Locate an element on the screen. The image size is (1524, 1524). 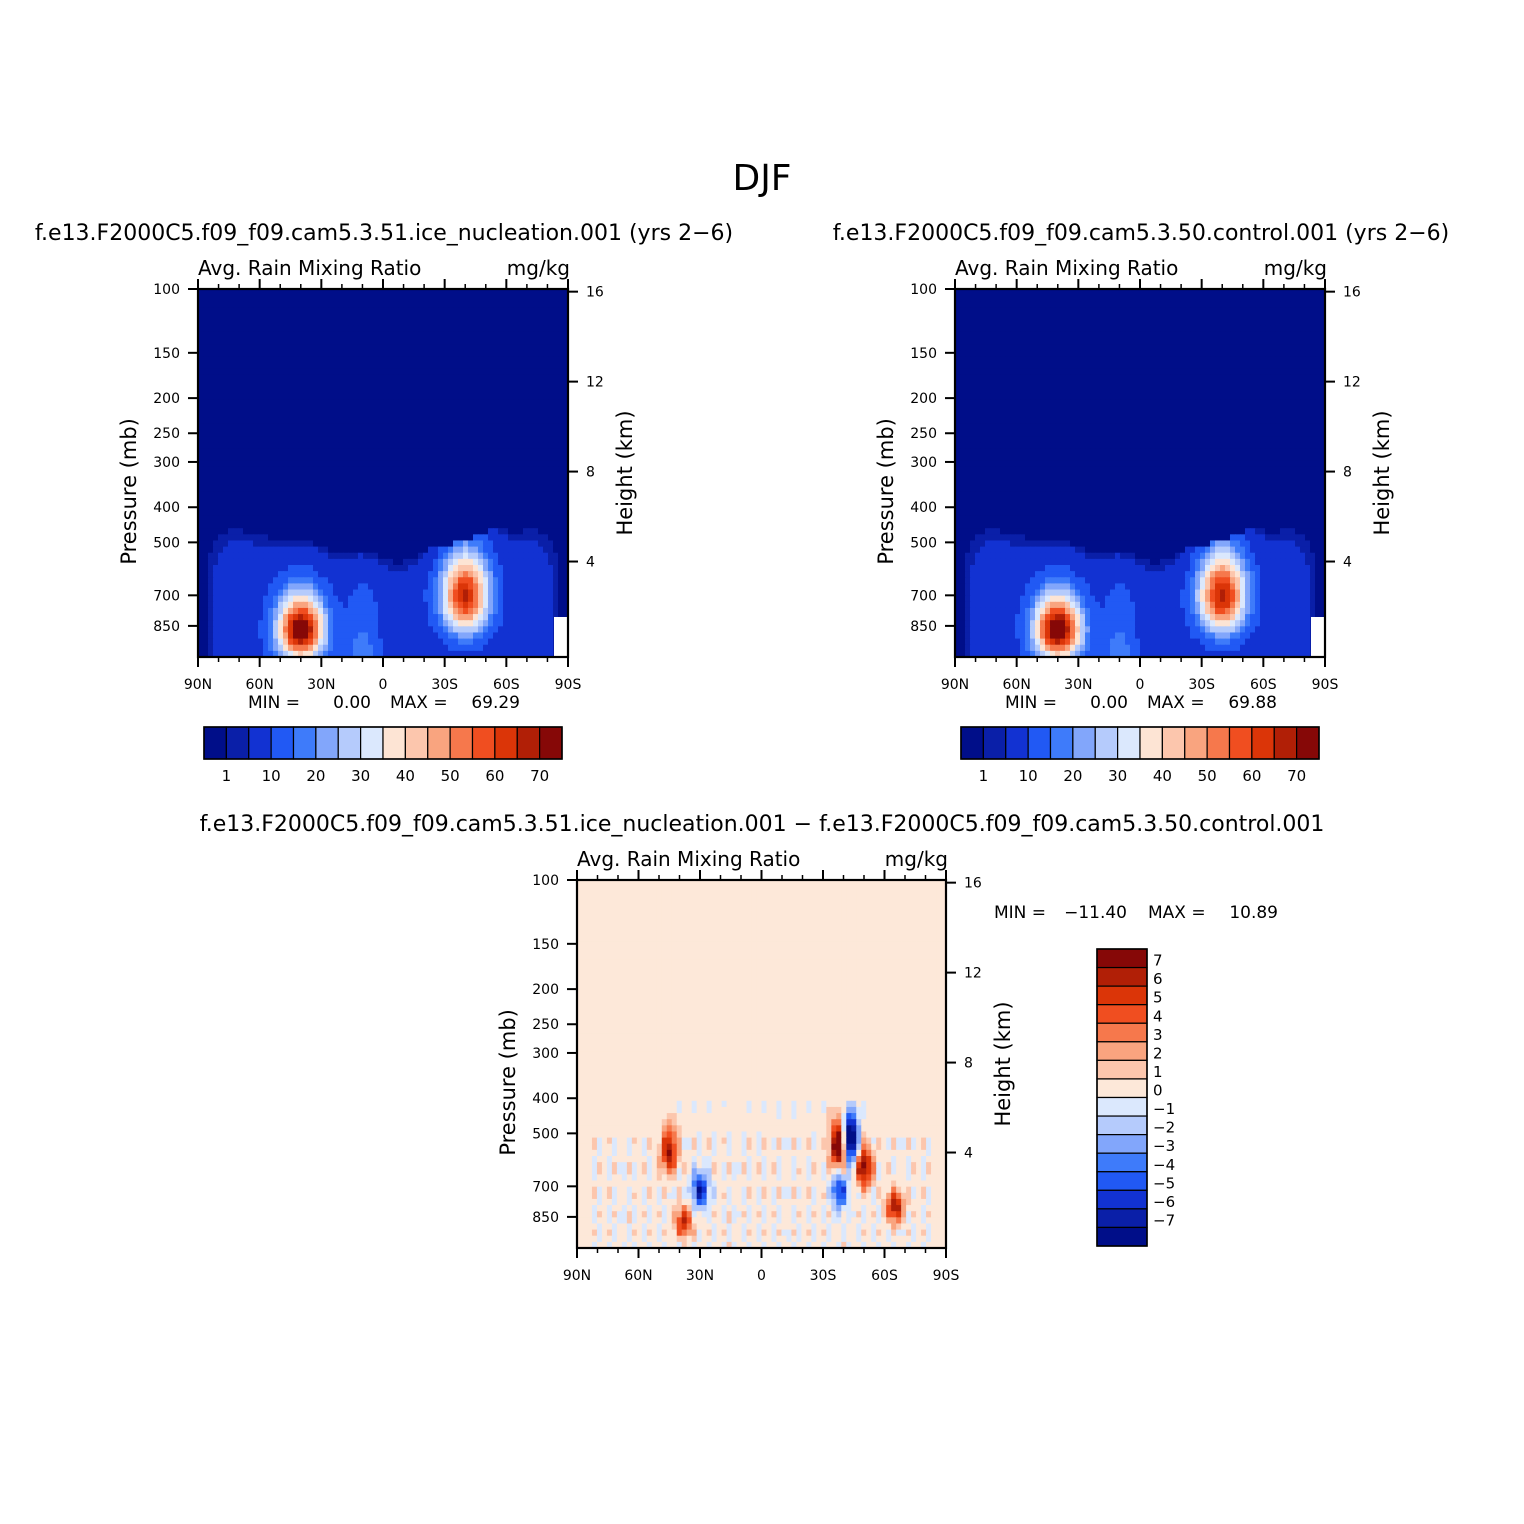
p1-ytick-label: 250 is located at coordinates (166, 434).